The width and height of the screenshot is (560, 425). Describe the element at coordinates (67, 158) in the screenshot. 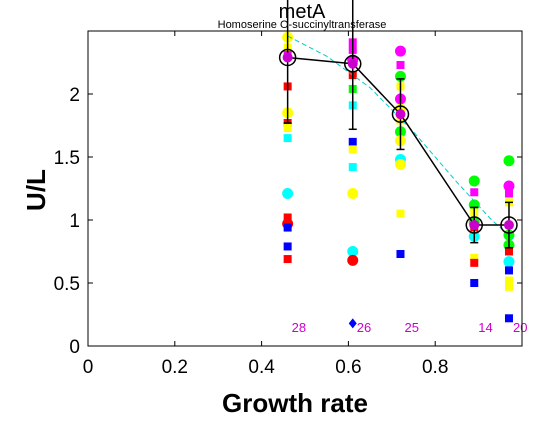

I see `y-tick-label: 1.5` at that location.